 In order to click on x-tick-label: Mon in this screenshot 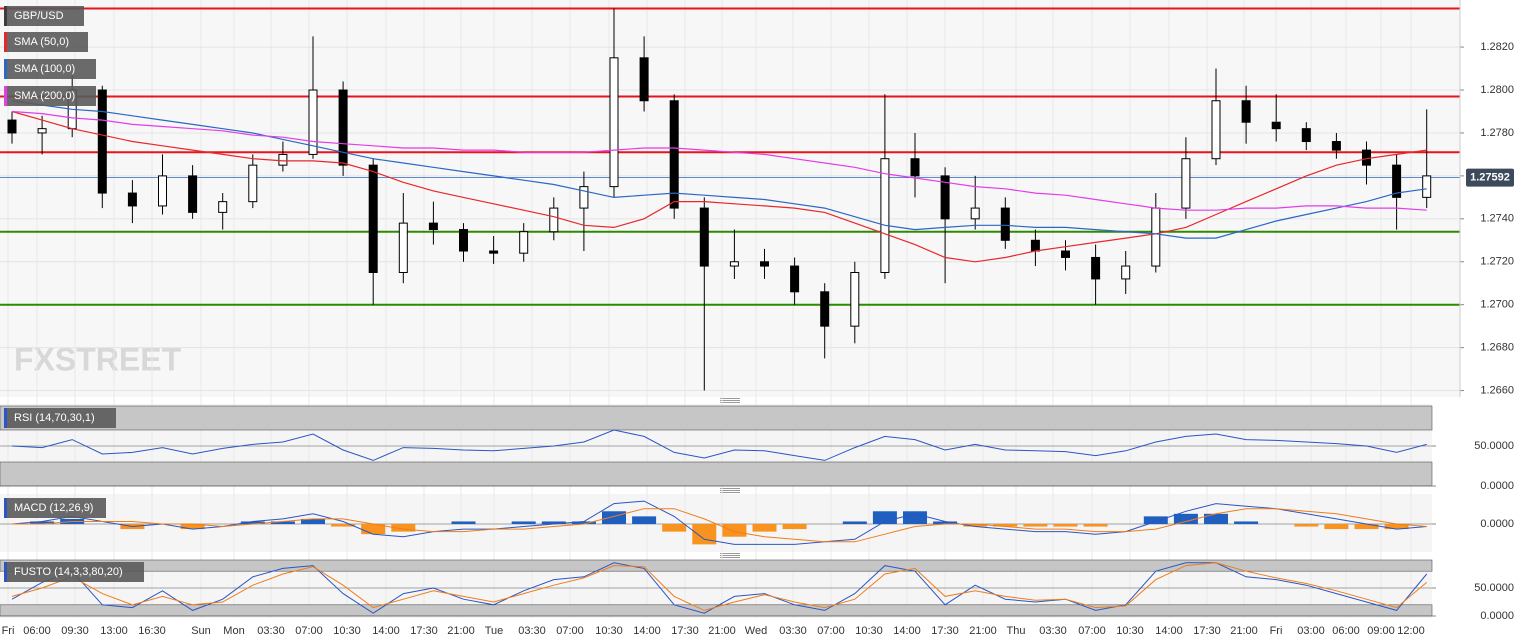, I will do `click(233, 631)`.